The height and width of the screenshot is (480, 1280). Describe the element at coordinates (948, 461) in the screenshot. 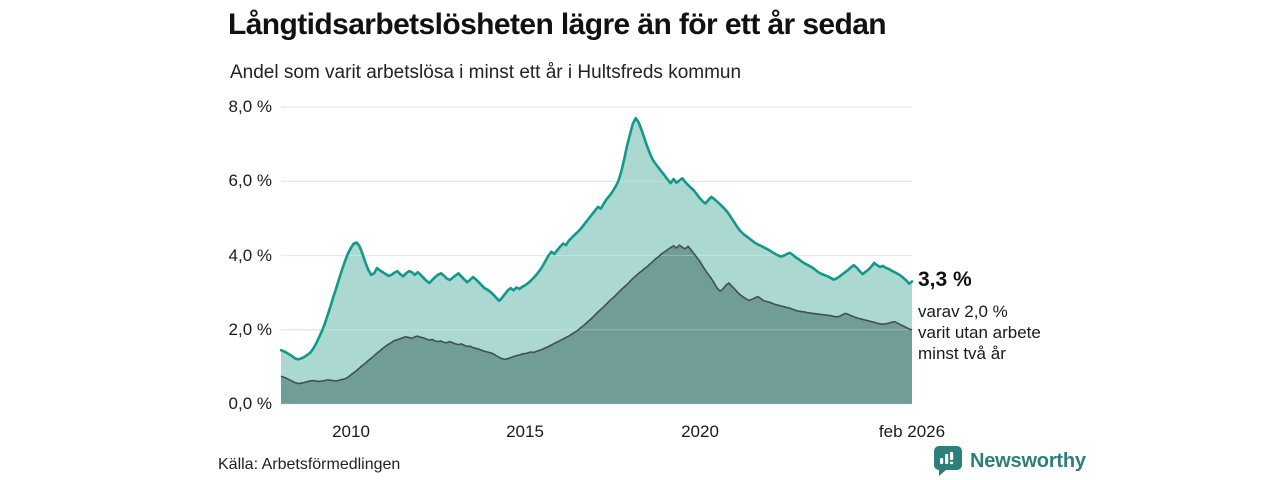

I see `newsworthy-logo-icon` at that location.